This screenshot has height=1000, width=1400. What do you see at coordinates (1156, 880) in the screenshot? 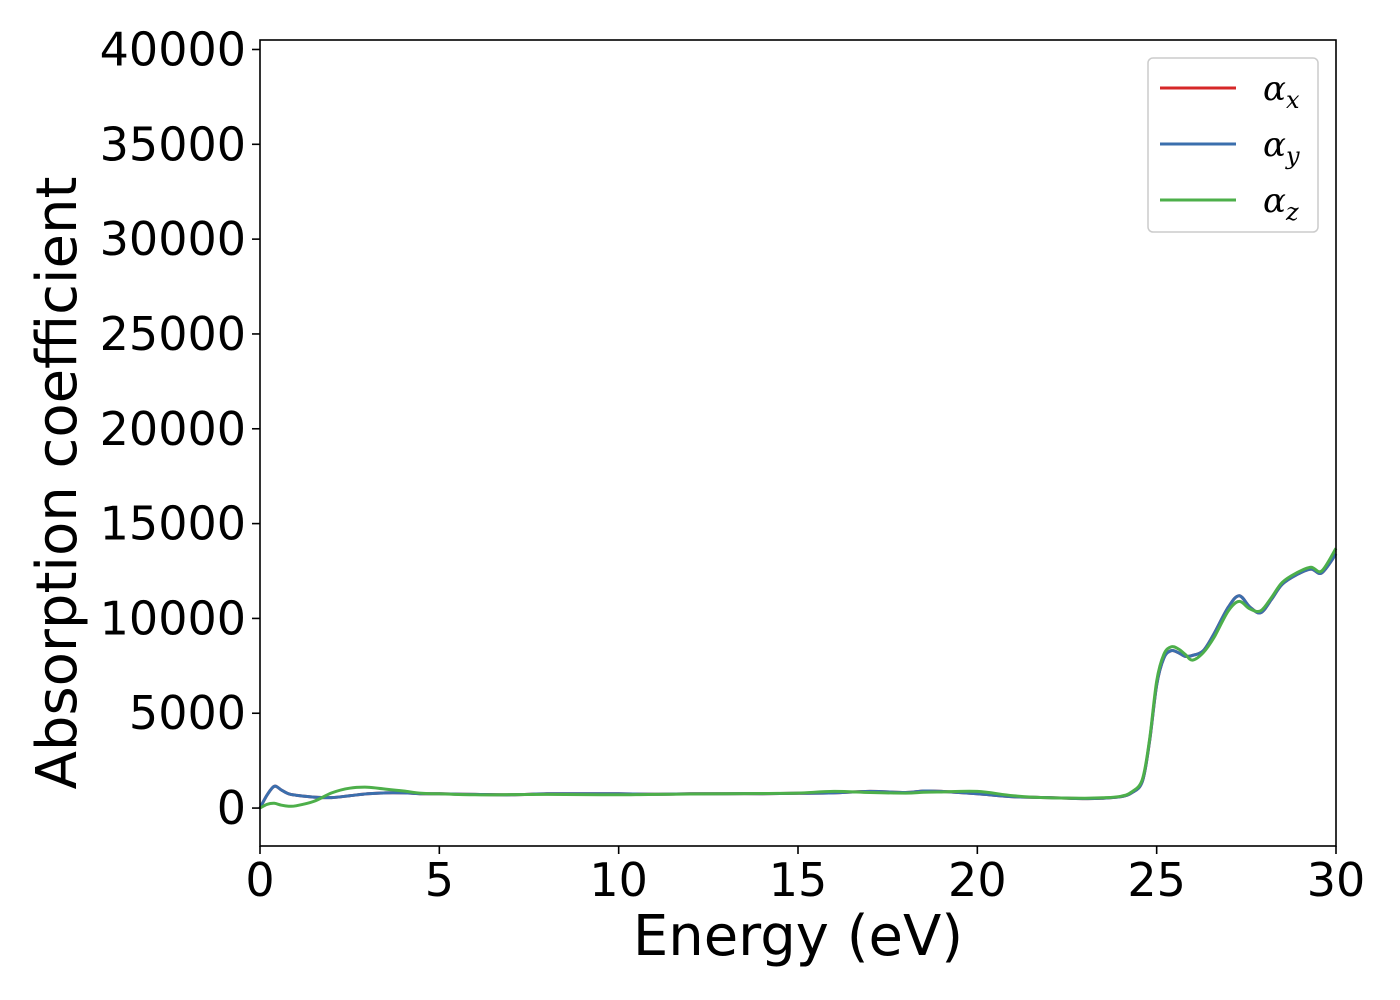
I see `x-tick-label: 25` at bounding box center [1156, 880].